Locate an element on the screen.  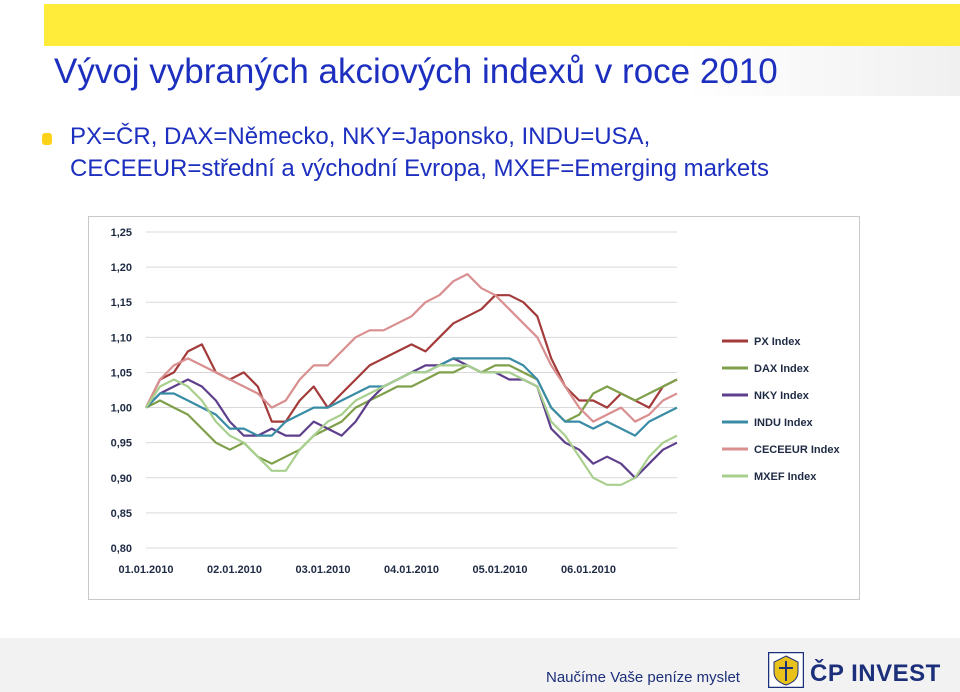
legend-label: PX Index is located at coordinates (777, 342).